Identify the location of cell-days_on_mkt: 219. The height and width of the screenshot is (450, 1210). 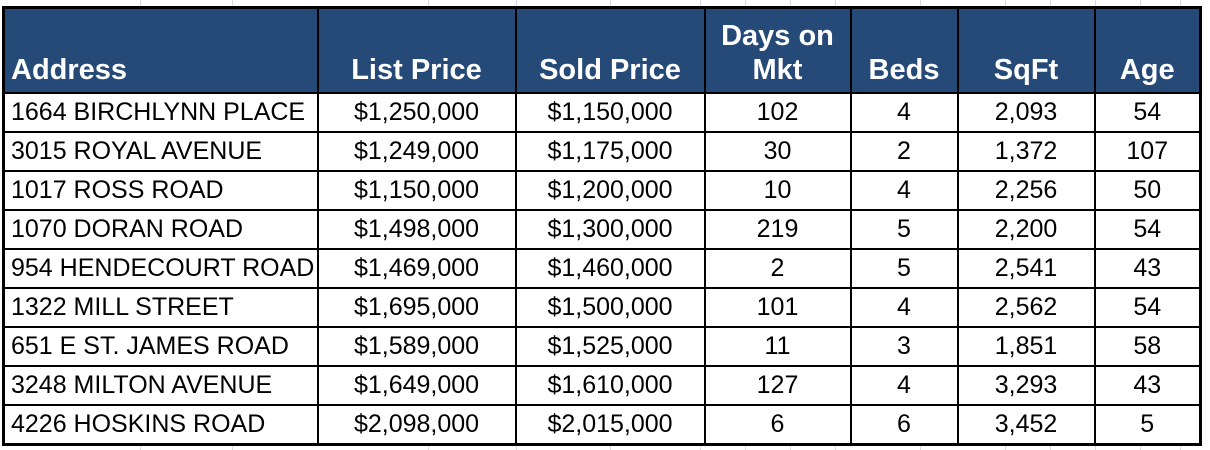
(777, 229).